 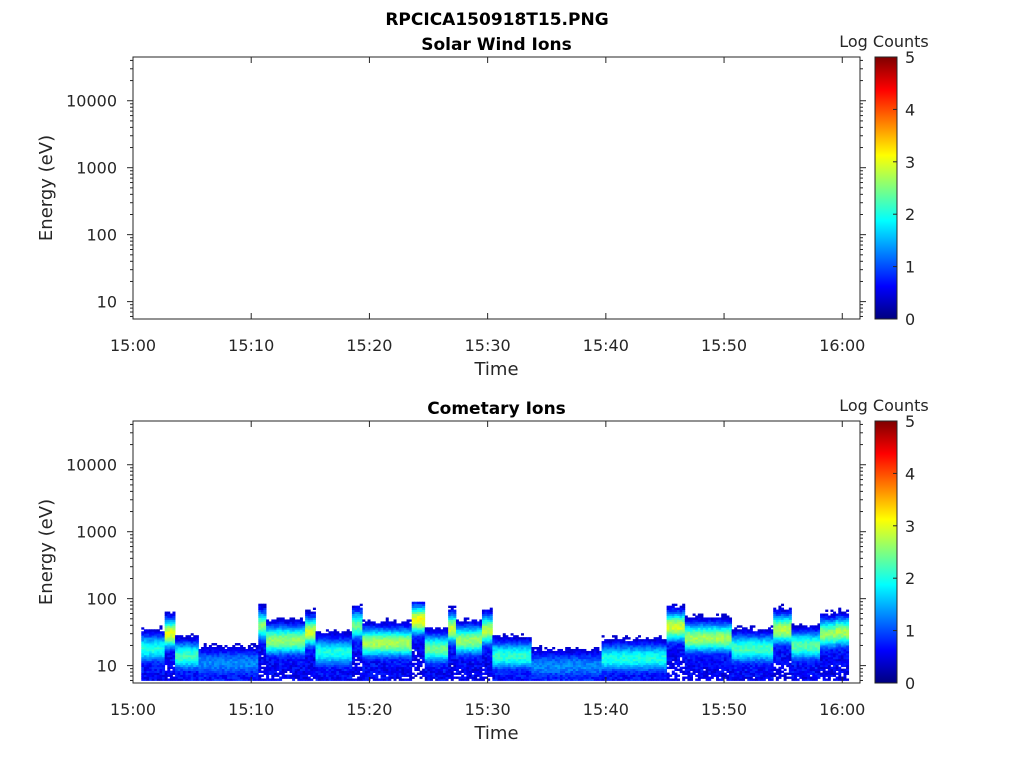 I want to click on panel-title: Solar Wind Ions, so click(x=496, y=45).